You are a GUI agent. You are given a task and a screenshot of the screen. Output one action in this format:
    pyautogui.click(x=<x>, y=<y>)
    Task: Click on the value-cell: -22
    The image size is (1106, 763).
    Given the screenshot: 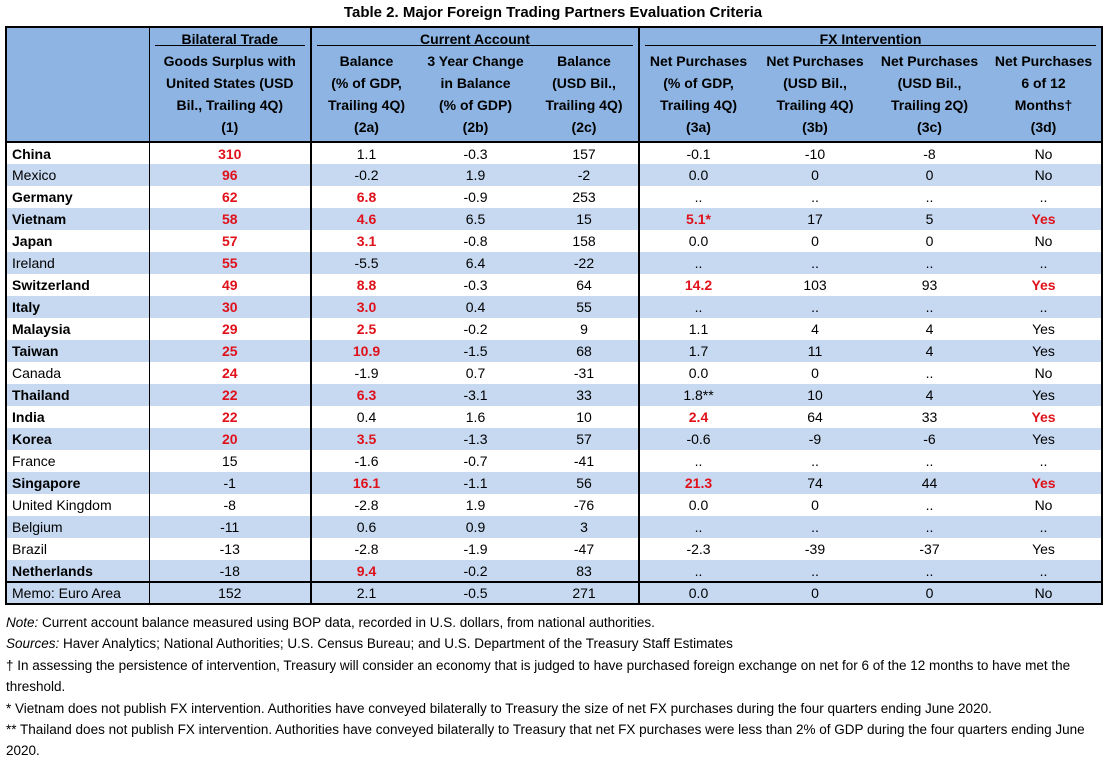 What is the action you would take?
    pyautogui.click(x=585, y=263)
    